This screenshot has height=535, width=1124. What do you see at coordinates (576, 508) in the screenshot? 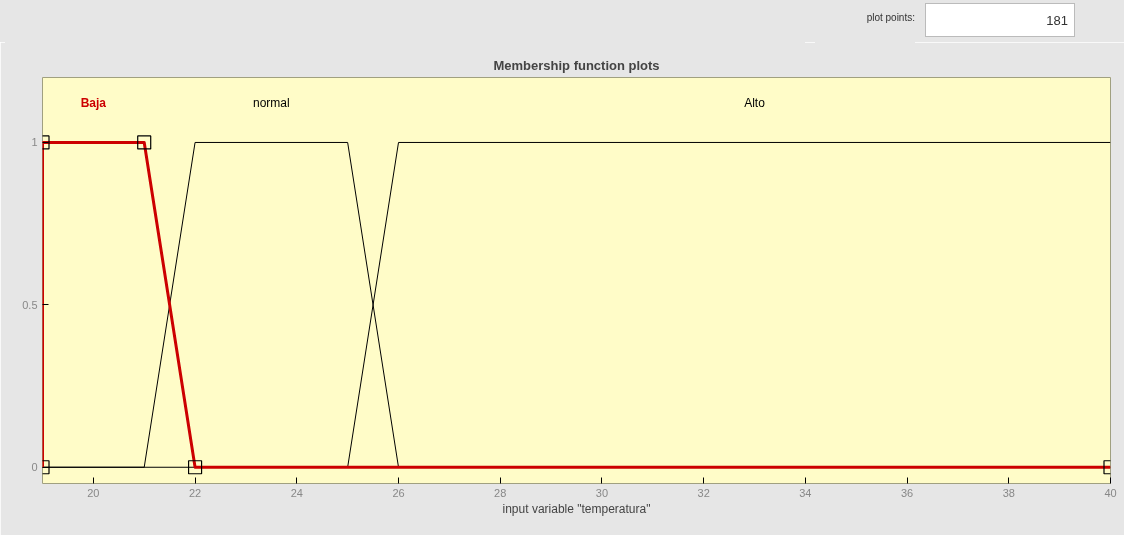
I see `x-axis-title: input variable "temperatura"` at bounding box center [576, 508].